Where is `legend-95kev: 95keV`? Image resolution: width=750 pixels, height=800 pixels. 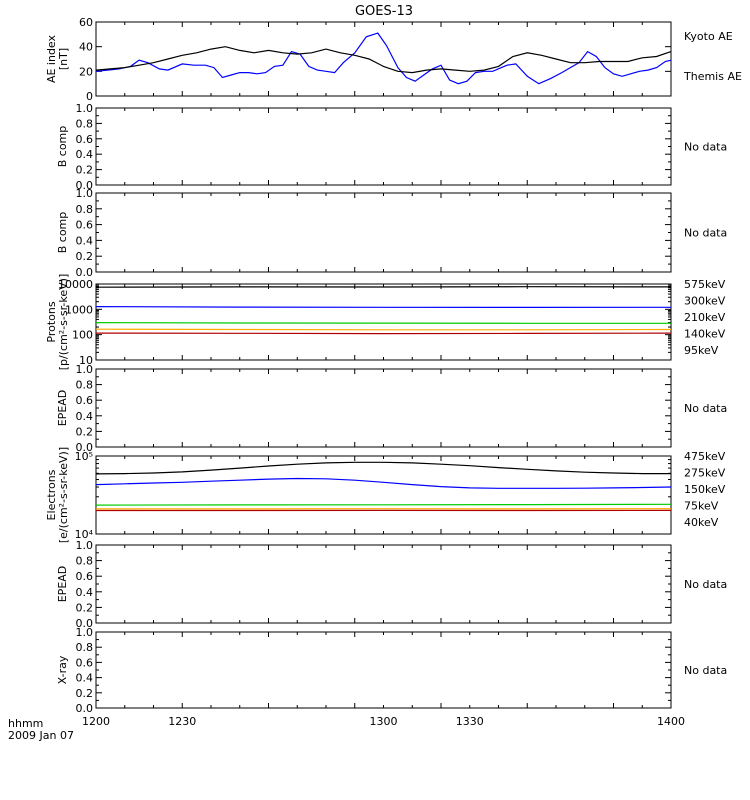 legend-95kev: 95keV is located at coordinates (701, 350).